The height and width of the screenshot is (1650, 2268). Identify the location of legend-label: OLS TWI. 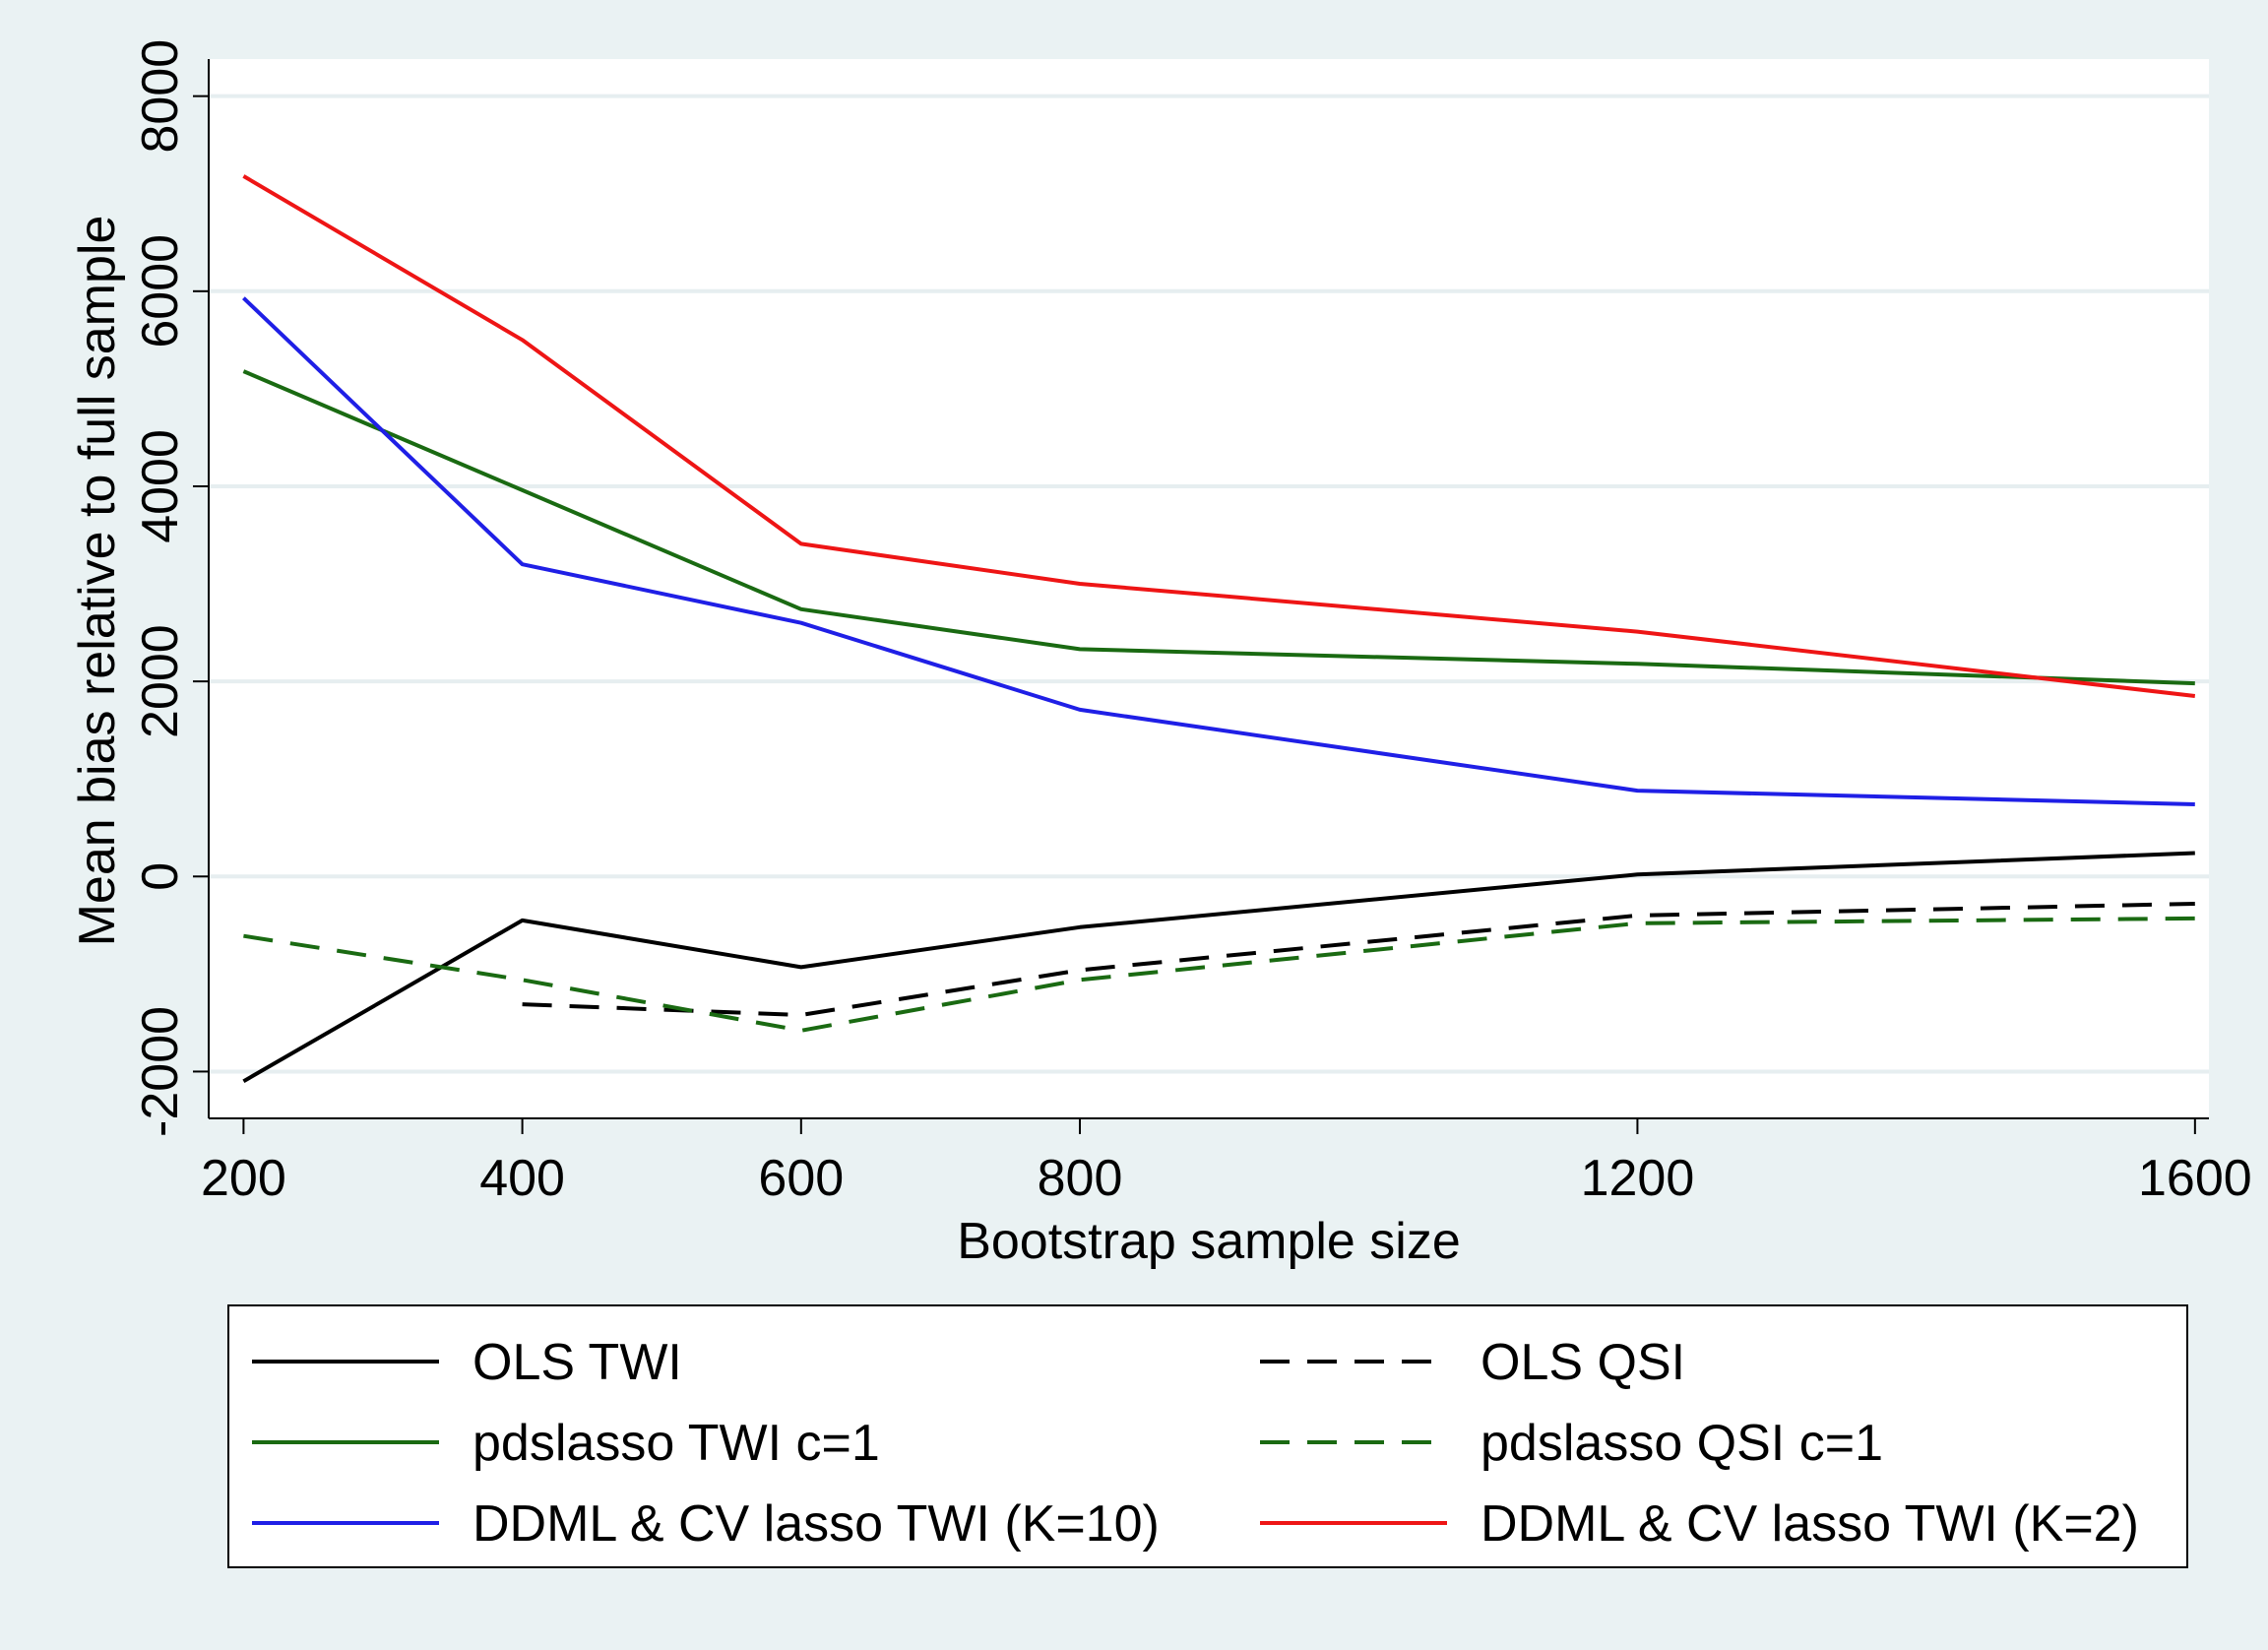
(577, 1362).